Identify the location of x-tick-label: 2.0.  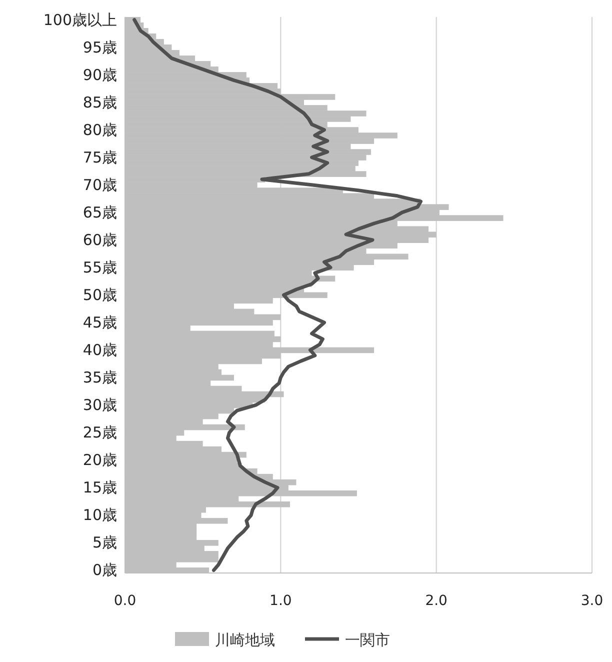
(436, 601).